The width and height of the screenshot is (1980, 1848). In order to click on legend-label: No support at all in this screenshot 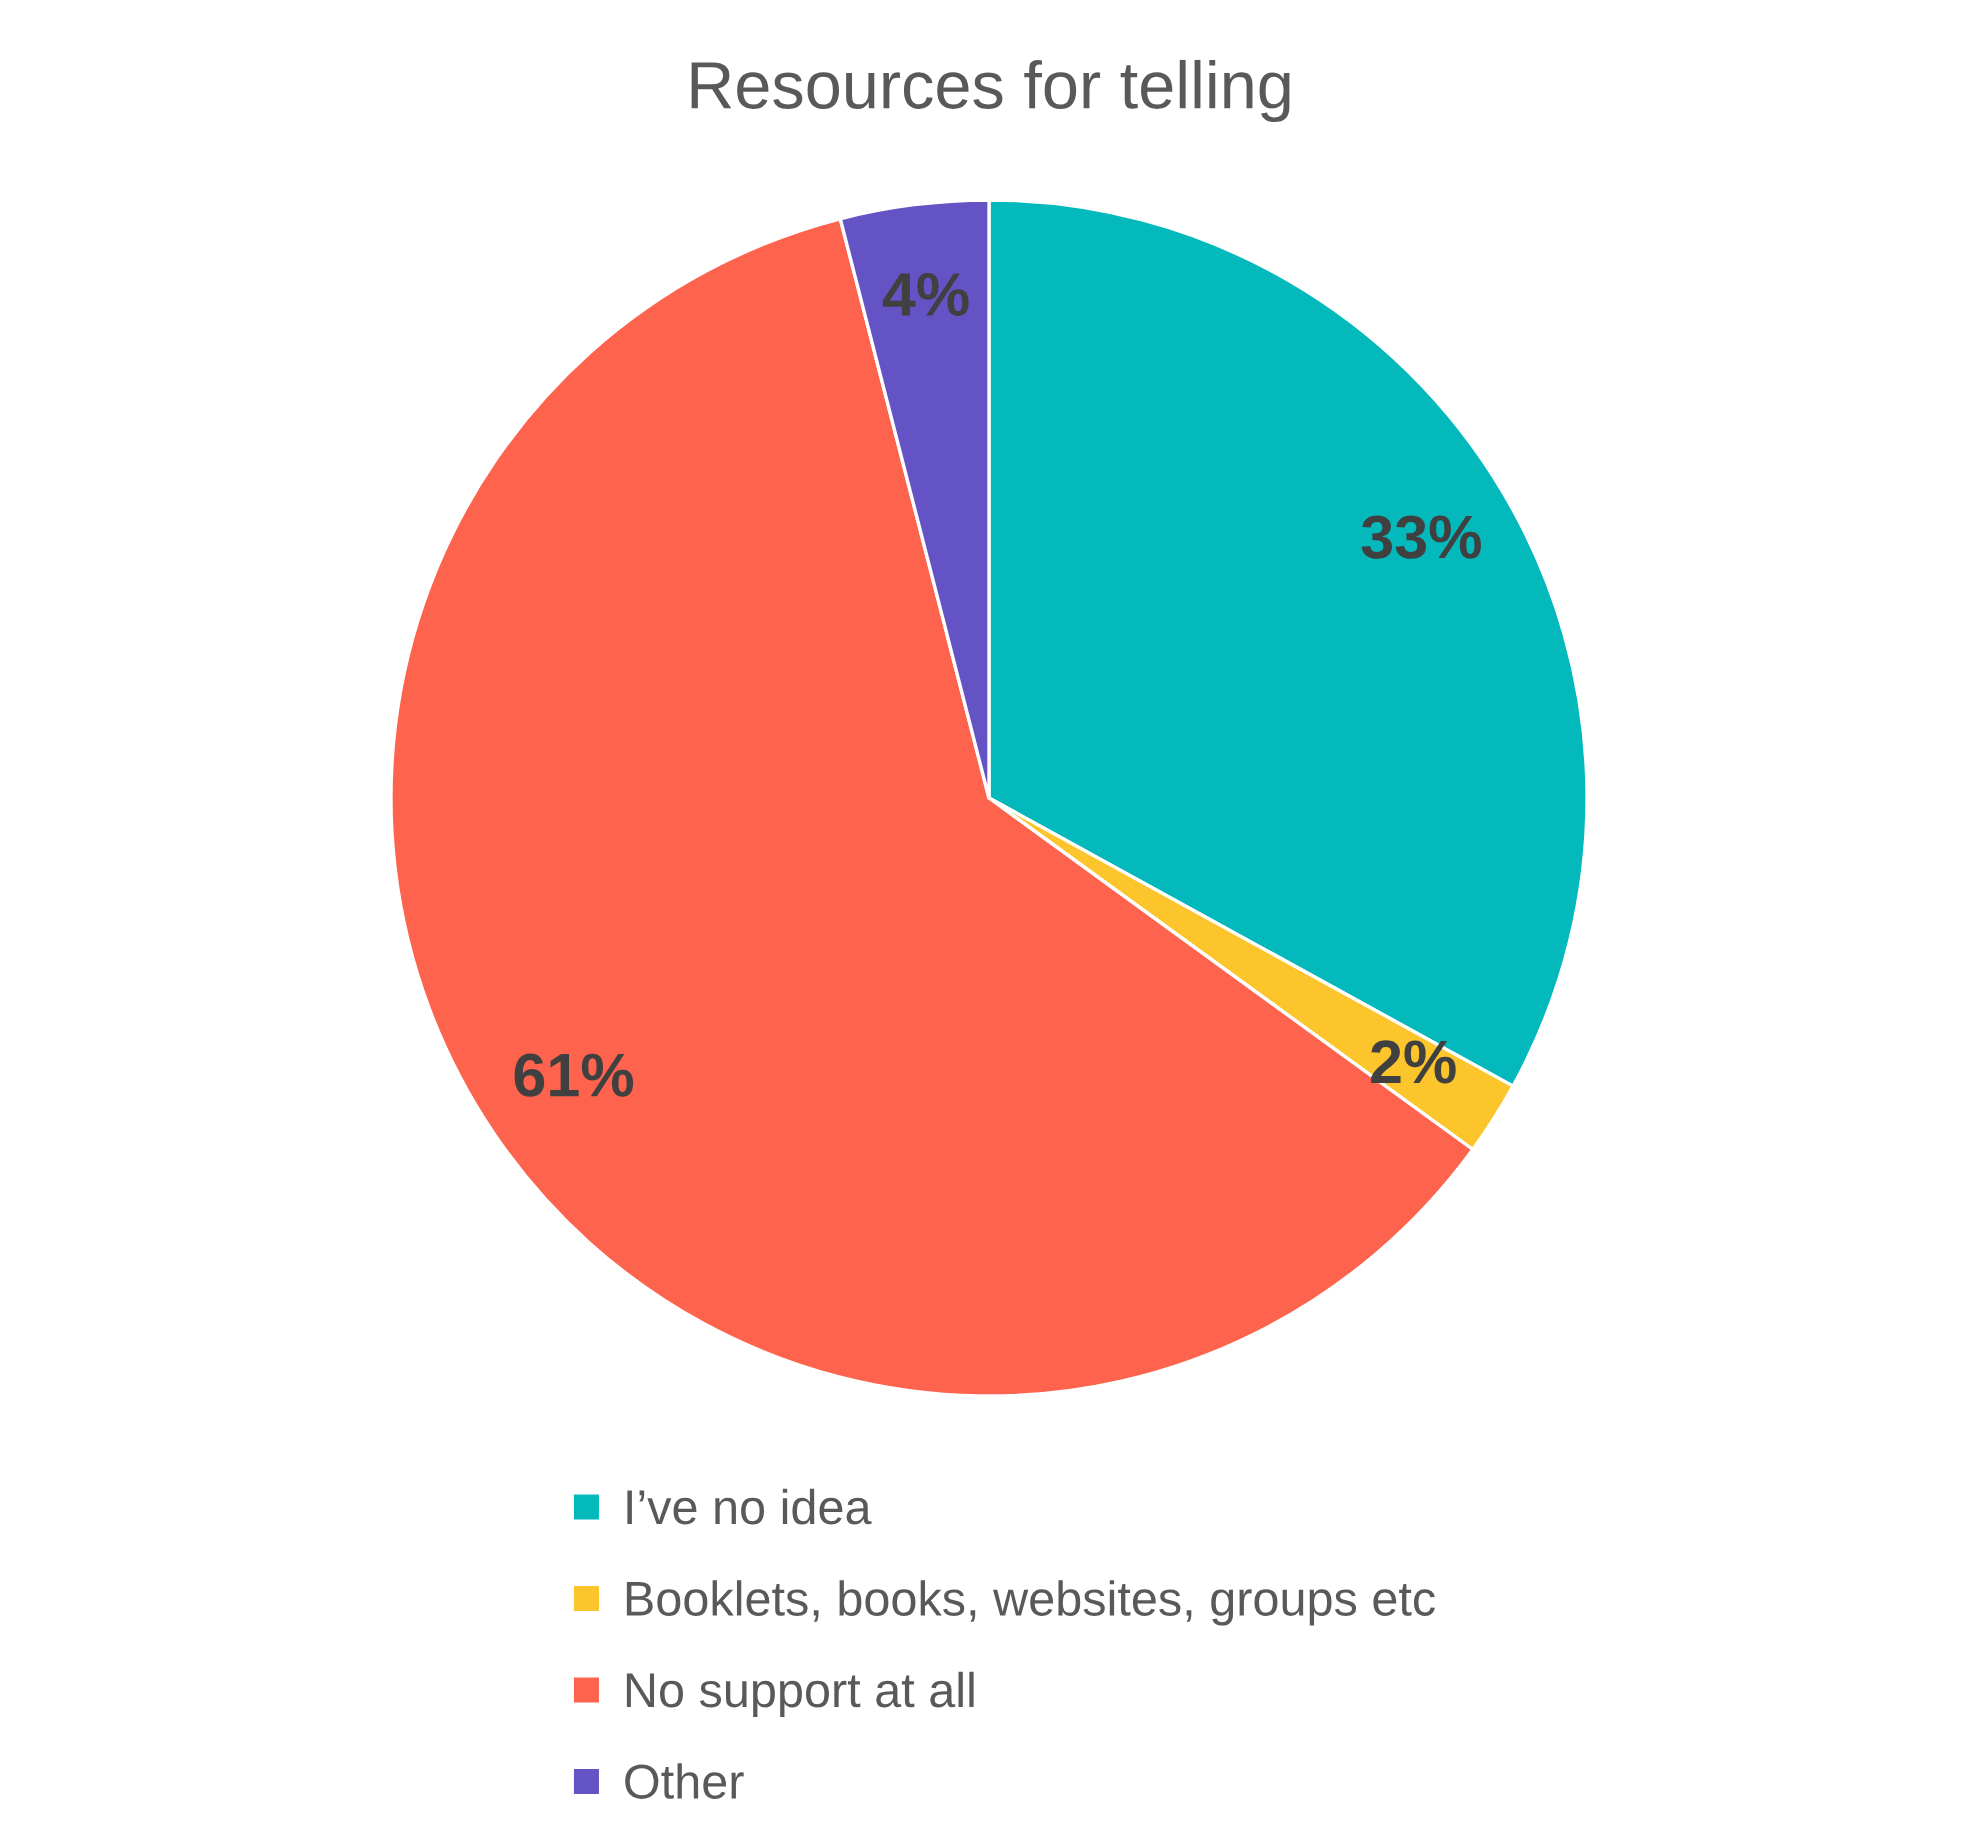, I will do `click(800, 1694)`.